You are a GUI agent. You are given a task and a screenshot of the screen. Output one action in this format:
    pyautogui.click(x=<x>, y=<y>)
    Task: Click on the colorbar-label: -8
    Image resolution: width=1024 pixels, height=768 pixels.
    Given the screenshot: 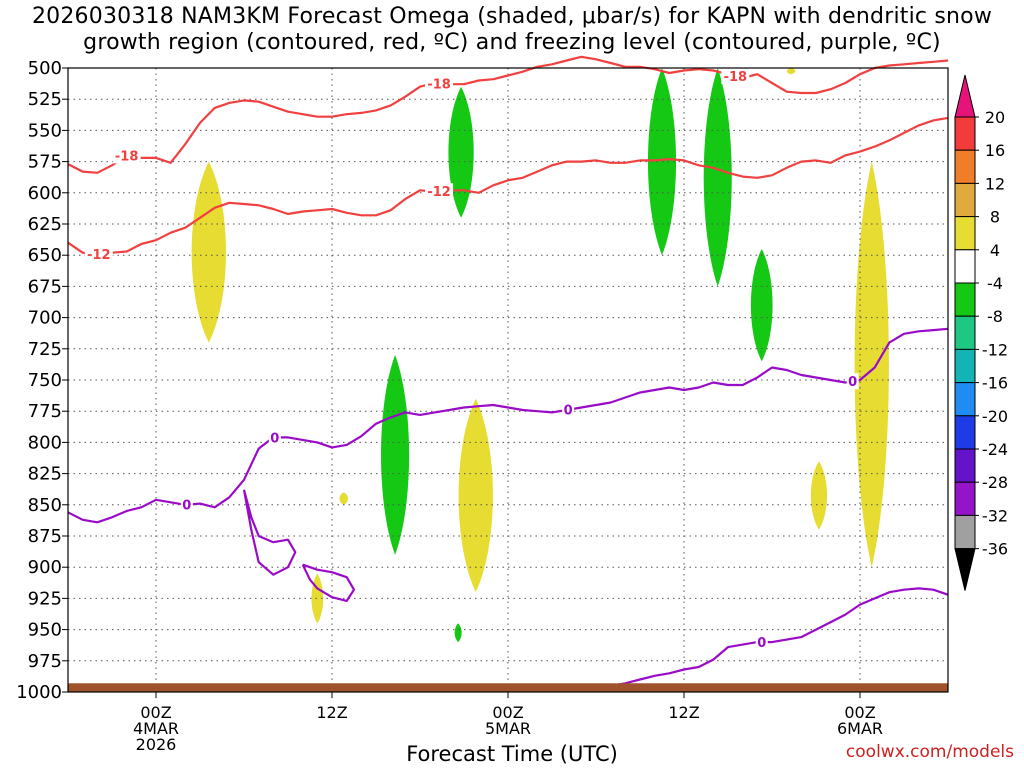 What is the action you would take?
    pyautogui.click(x=995, y=316)
    